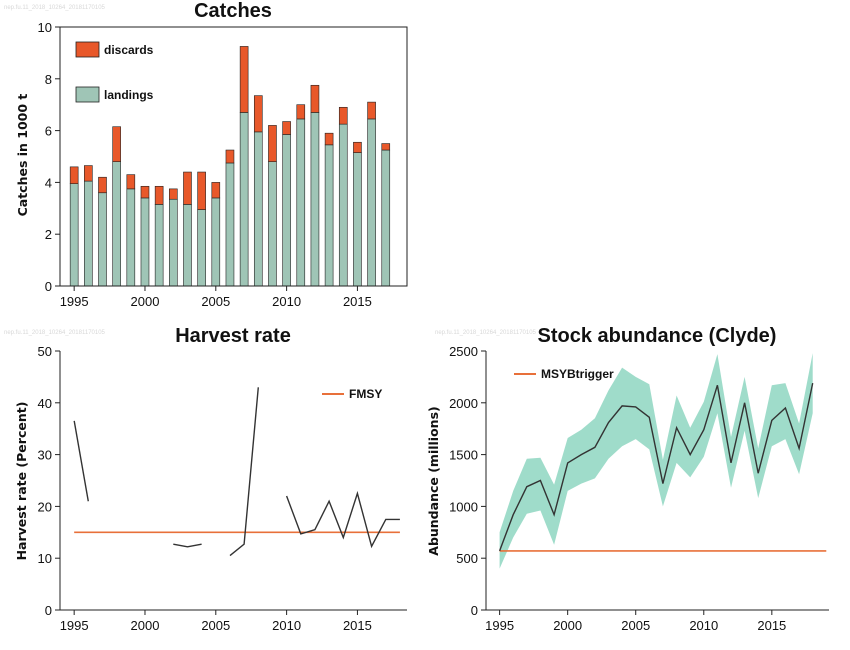 The image size is (850, 650). Describe the element at coordinates (145, 625) in the screenshot. I see `harvest-x-tick-label: 2000` at that location.